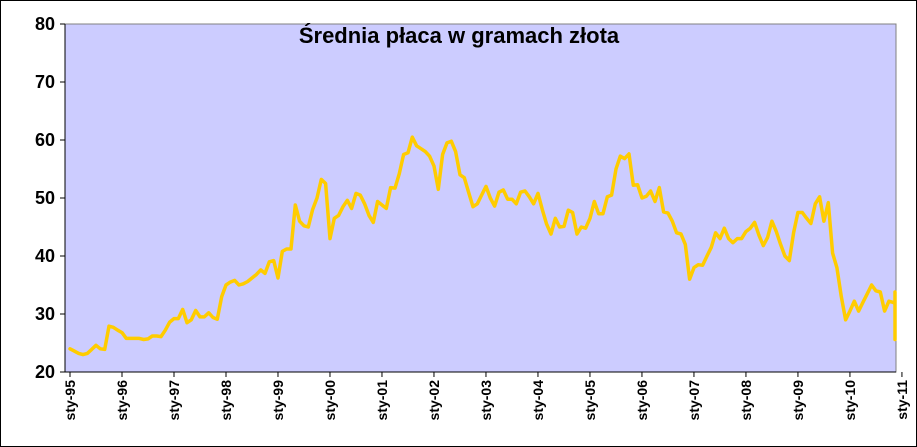  Describe the element at coordinates (590, 400) in the screenshot. I see `x-tick-label: sty-05` at that location.